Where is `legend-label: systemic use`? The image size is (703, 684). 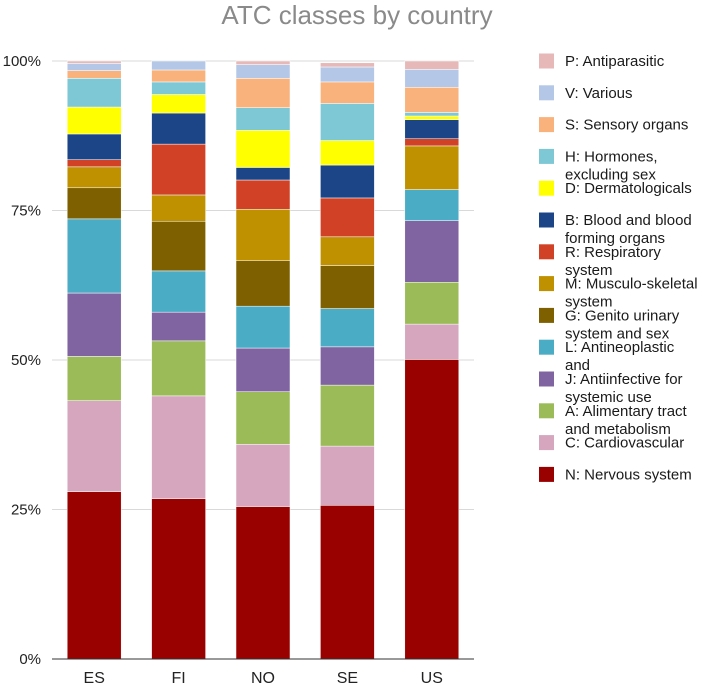 legend-label: systemic use is located at coordinates (608, 397).